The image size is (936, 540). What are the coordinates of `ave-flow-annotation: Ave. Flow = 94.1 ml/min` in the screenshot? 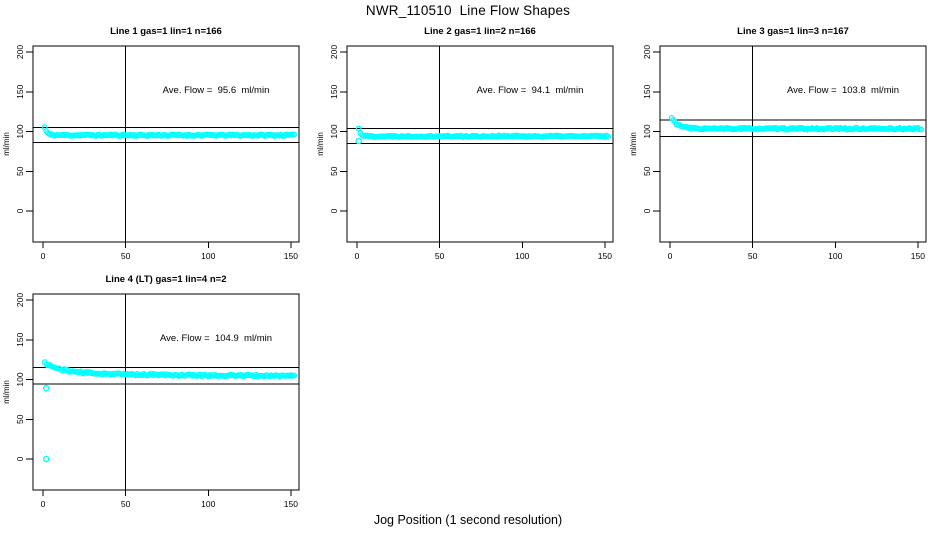 It's located at (530, 90).